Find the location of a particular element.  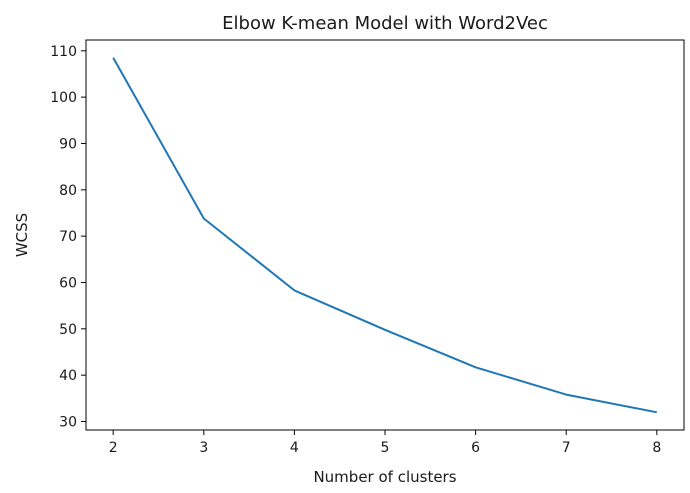

x-tick-label: 6 is located at coordinates (475, 448).